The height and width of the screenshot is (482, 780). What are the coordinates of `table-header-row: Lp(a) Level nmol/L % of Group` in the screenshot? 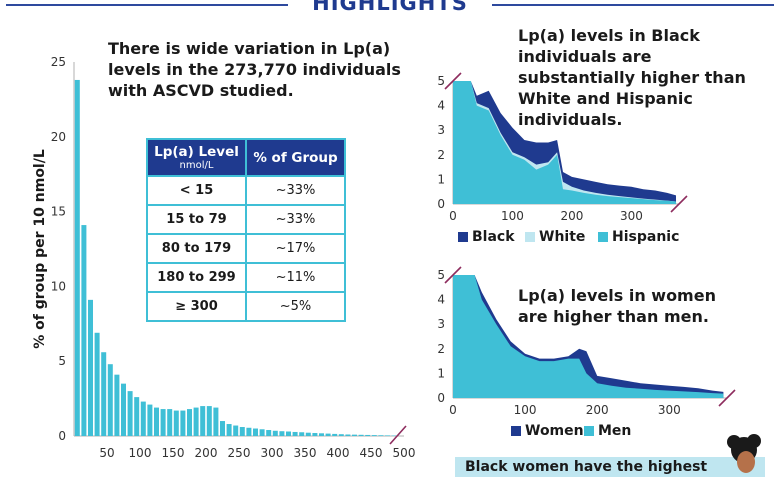 It's located at (246, 157).